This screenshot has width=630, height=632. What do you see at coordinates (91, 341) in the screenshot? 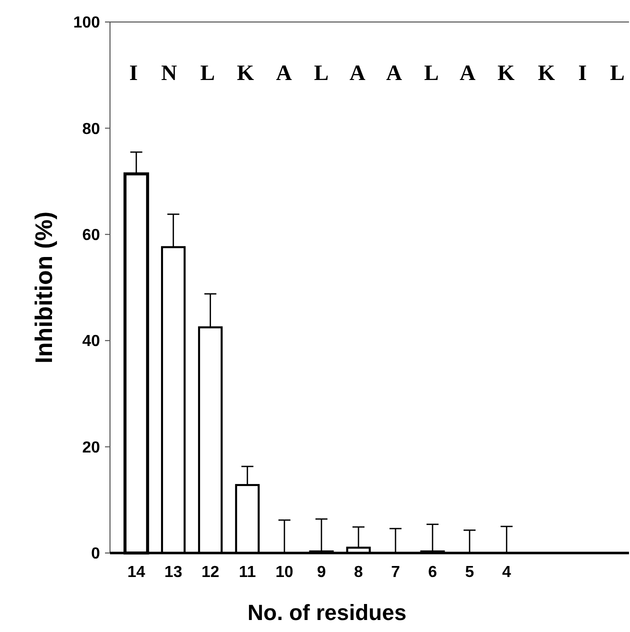
I see `y-tick-label: 40` at bounding box center [91, 341].